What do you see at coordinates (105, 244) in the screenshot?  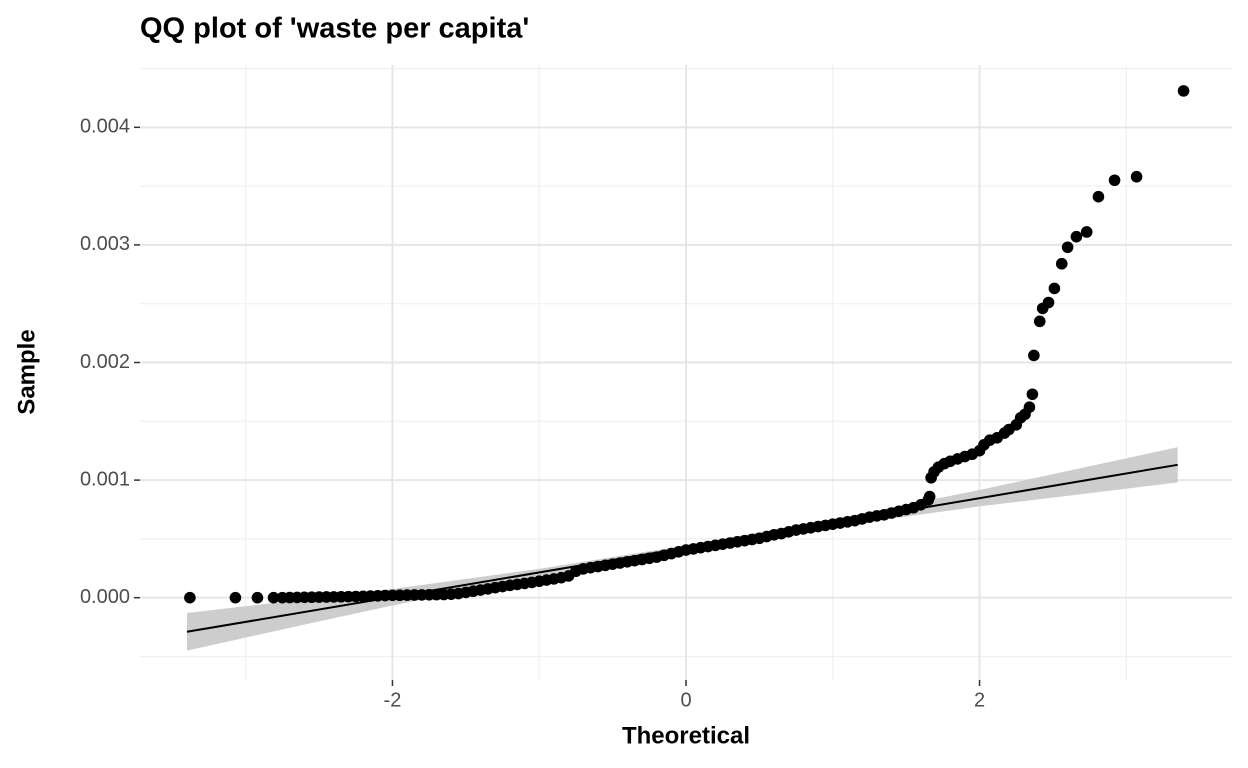 I see `y-tick-label: 0.003` at bounding box center [105, 244].